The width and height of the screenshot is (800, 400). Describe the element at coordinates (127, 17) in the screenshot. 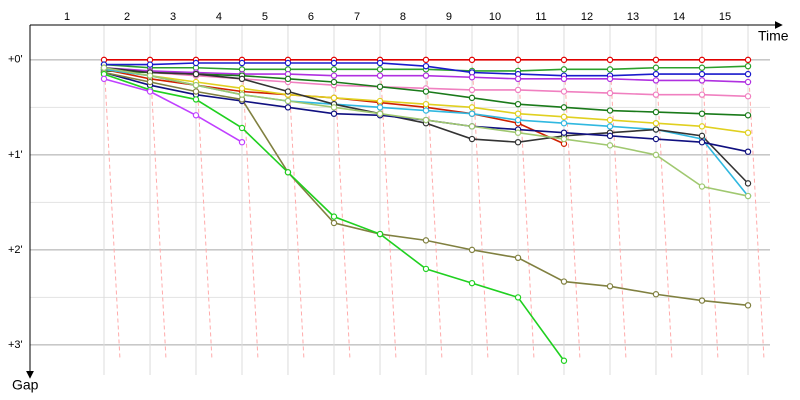

I see `x-tick-label: 2` at that location.